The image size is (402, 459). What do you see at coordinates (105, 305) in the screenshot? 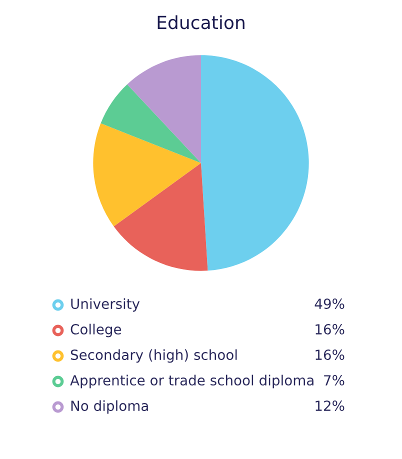
I see `legend-label: University` at bounding box center [105, 305].